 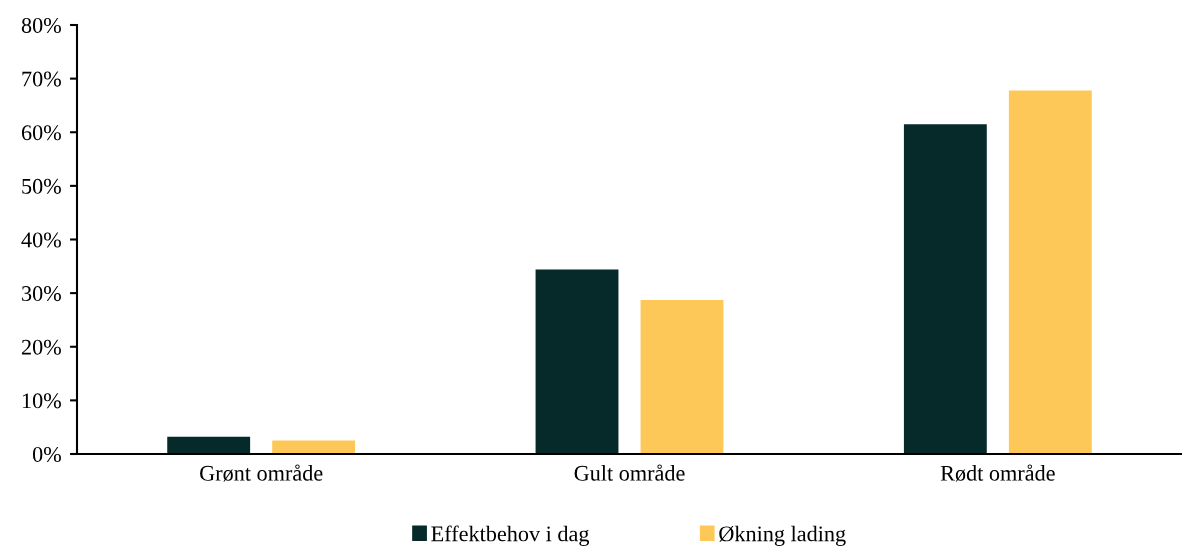 I want to click on x-tick-label: Grønt område, so click(x=261, y=473).